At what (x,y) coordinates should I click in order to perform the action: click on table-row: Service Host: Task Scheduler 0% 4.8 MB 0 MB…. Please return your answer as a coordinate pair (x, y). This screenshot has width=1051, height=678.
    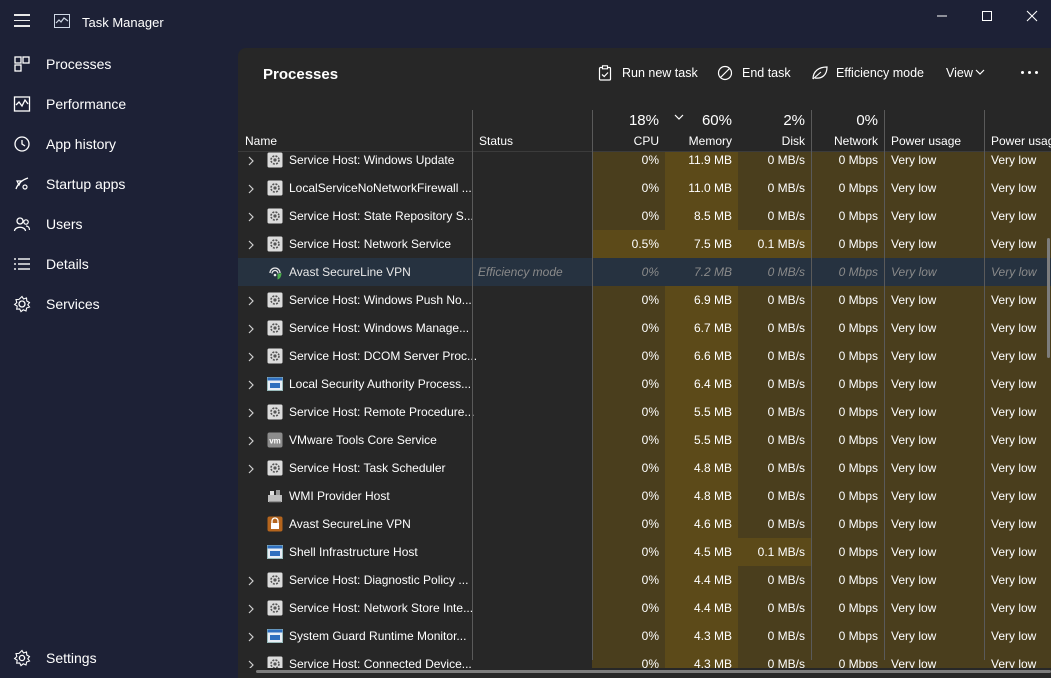
    Looking at the image, I should click on (644, 468).